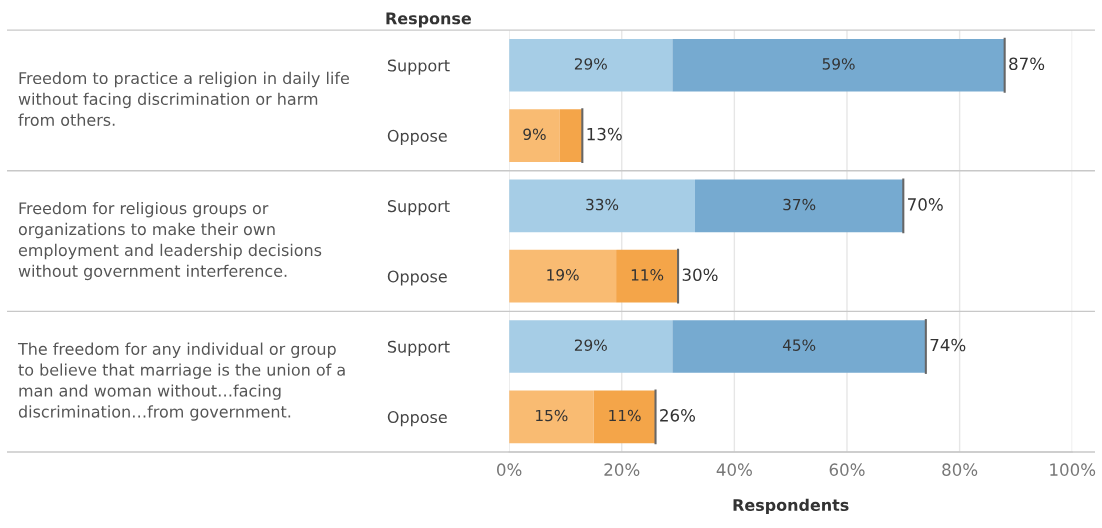  I want to click on text: The freedom for any individual or group to believe that marriage is the union of a man and woman without…facing discrimination…from government., so click(181, 381).